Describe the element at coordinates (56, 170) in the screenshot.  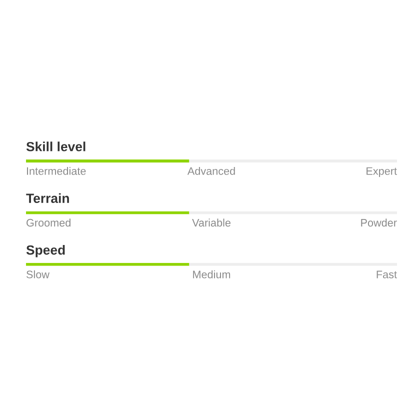
I see `text: Intermediate` at that location.